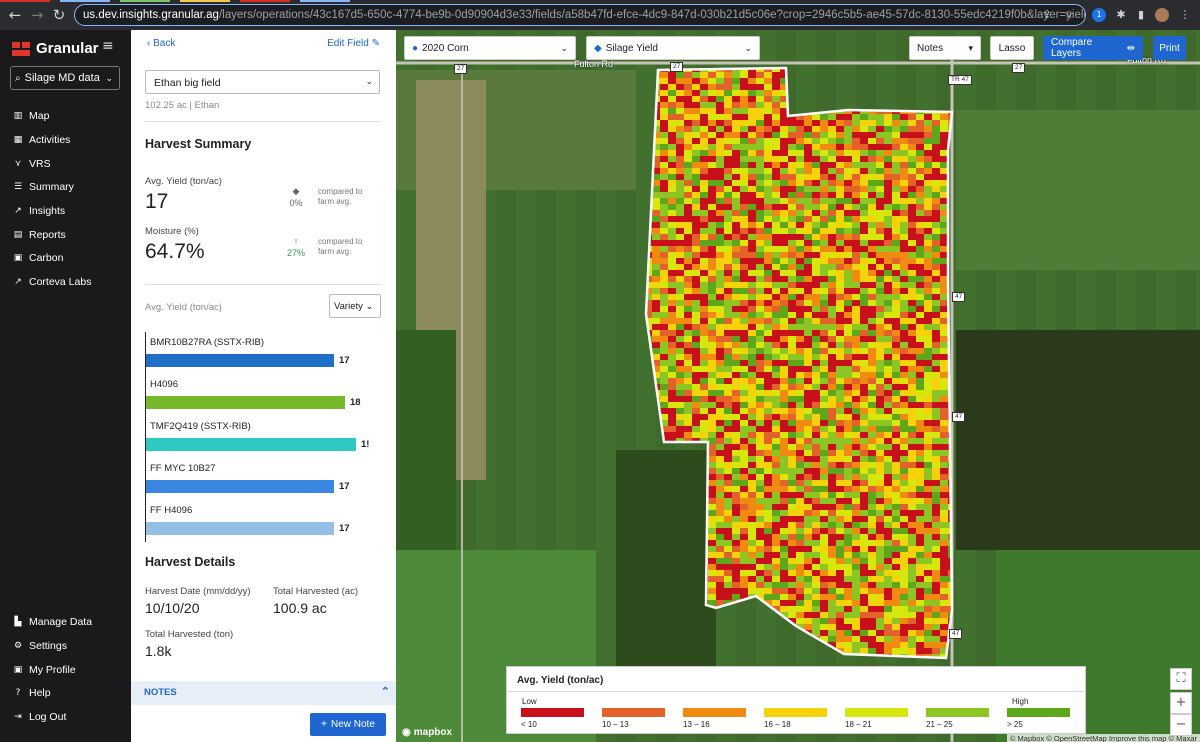  Describe the element at coordinates (1069, 14) in the screenshot. I see `bookmark-star-icon: ☆` at that location.